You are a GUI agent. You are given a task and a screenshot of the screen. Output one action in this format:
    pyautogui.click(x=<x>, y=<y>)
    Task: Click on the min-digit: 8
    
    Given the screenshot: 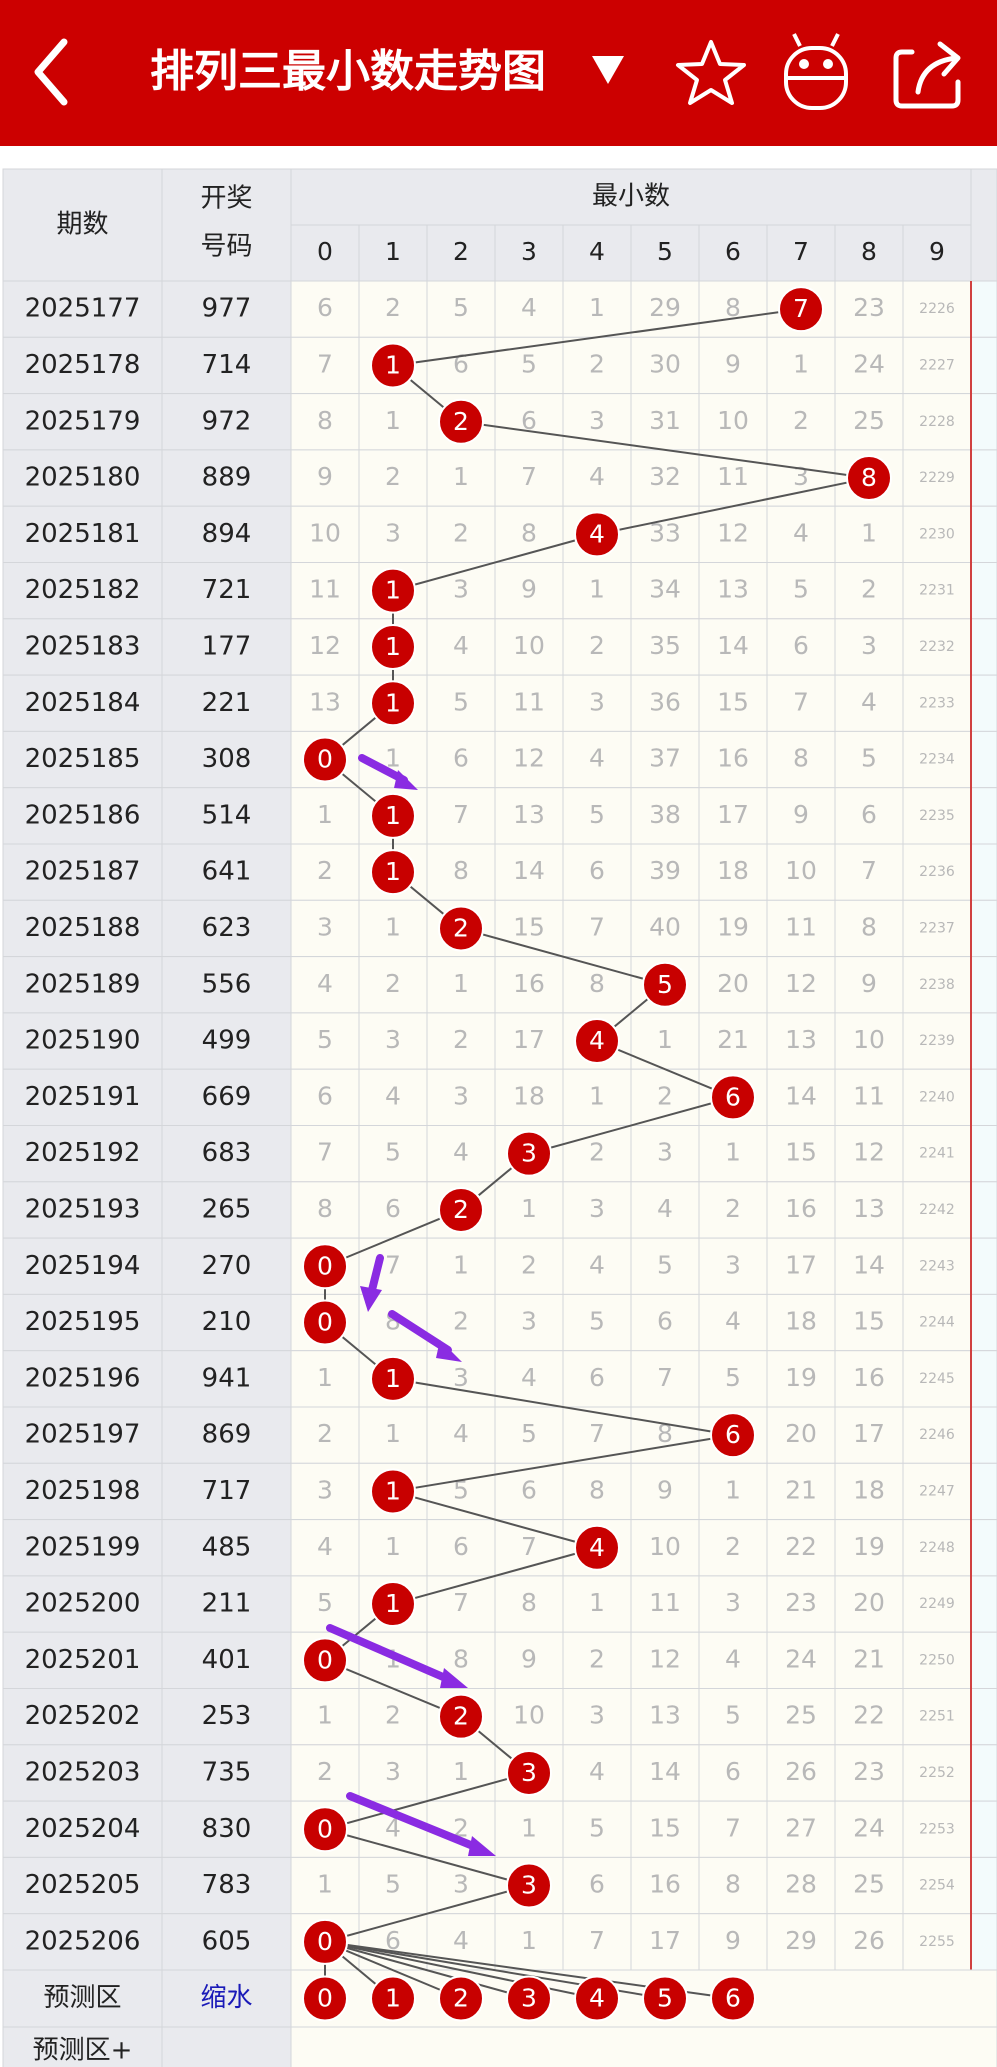 What is the action you would take?
    pyautogui.click(x=869, y=477)
    